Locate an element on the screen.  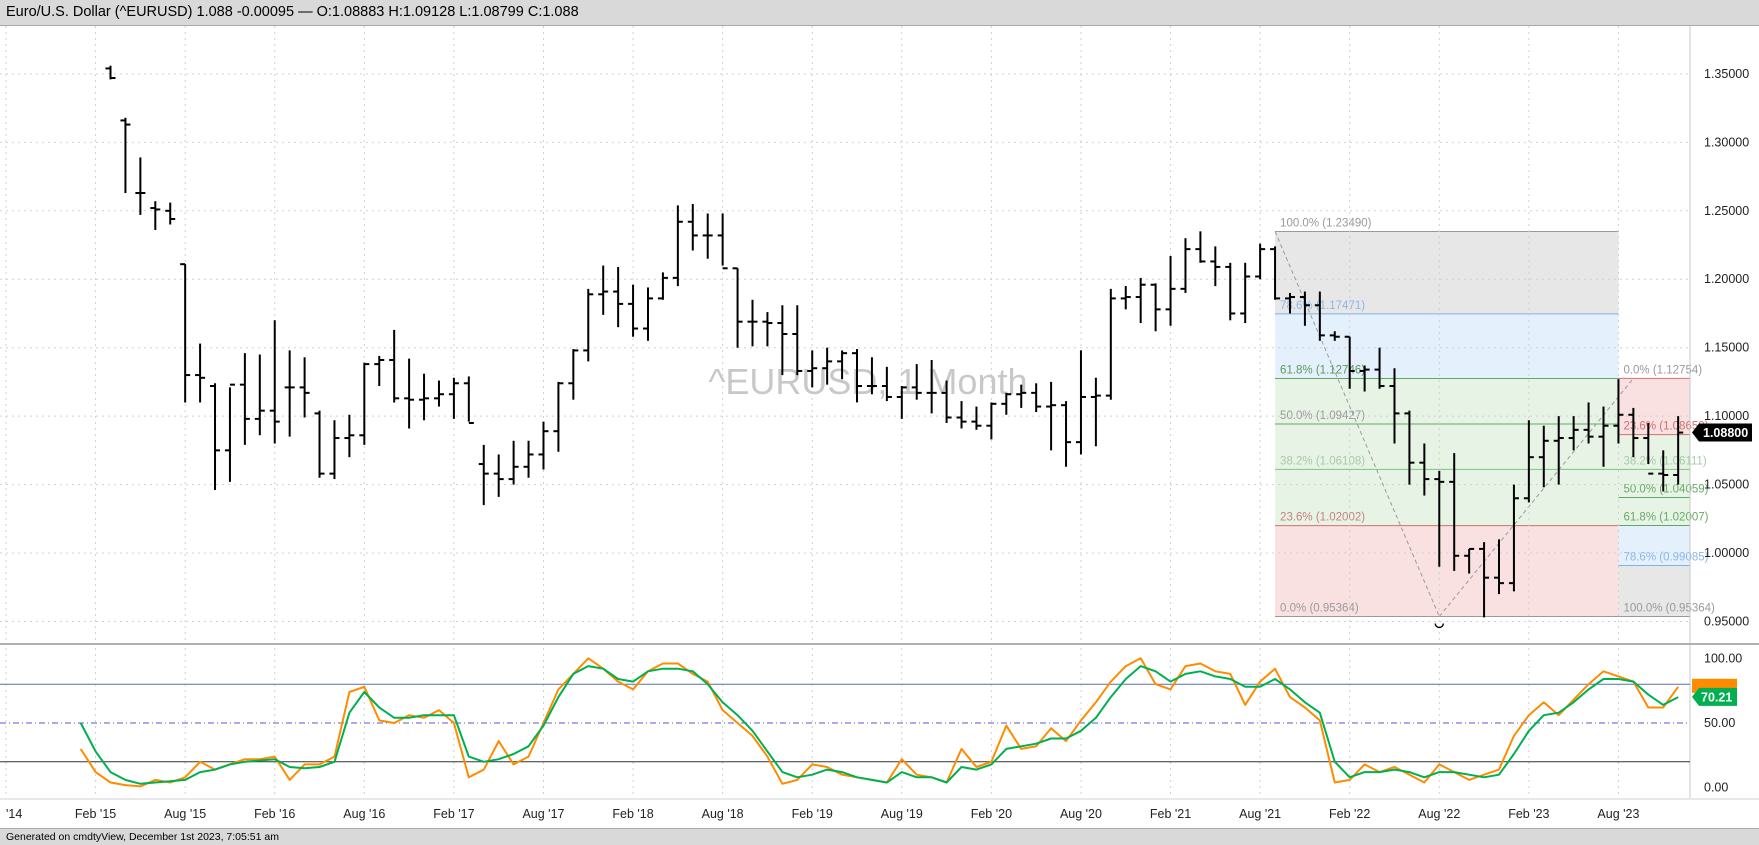
price-axis-tick: 1.05000 is located at coordinates (1726, 485).